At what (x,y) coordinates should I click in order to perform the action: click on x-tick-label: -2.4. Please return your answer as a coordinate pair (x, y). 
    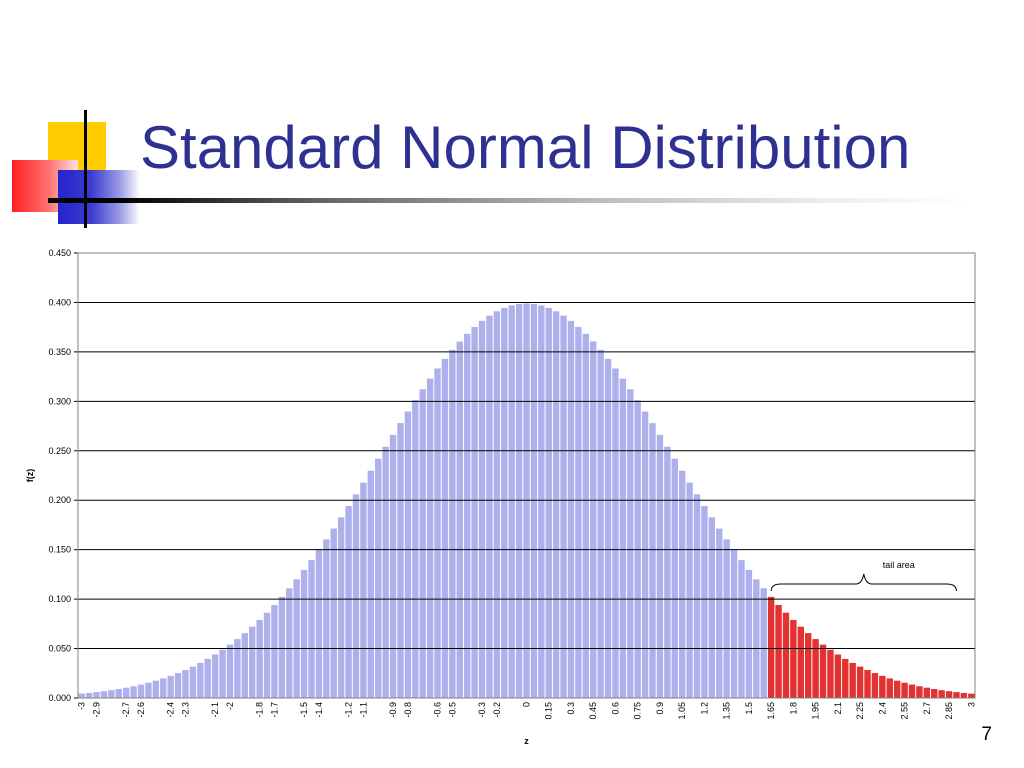
    Looking at the image, I should click on (171, 710).